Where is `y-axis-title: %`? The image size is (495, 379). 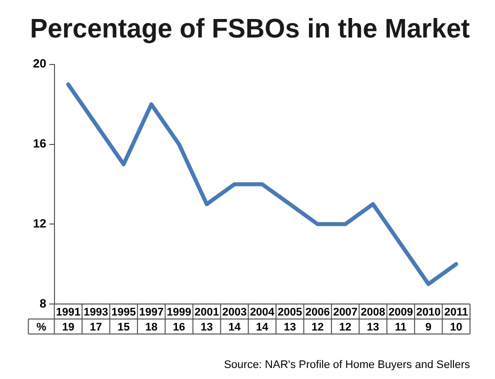 y-axis-title: % is located at coordinates (41, 328).